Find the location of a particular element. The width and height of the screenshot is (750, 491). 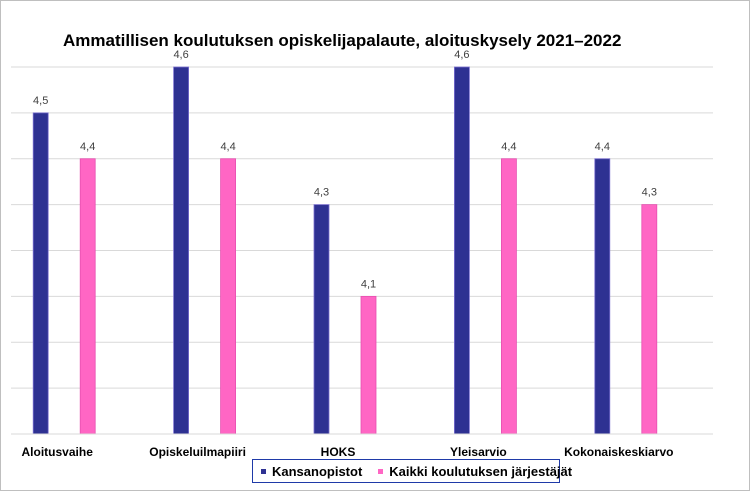

category-label: Opiskeluilmapiiri is located at coordinates (197, 452).